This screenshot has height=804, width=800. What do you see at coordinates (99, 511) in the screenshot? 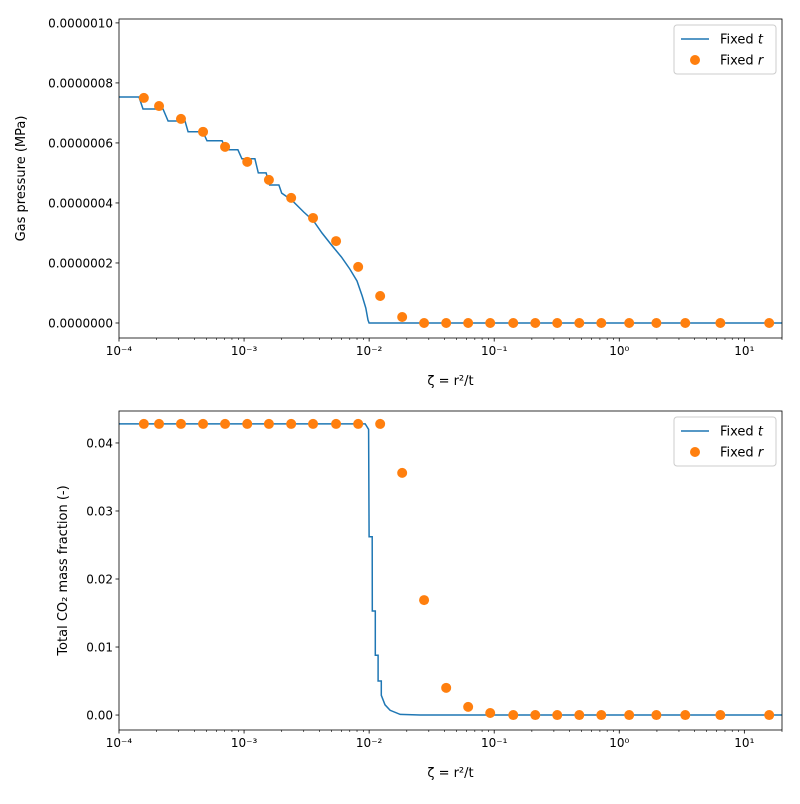
I see `y-tick-label: 0.03` at bounding box center [99, 511].